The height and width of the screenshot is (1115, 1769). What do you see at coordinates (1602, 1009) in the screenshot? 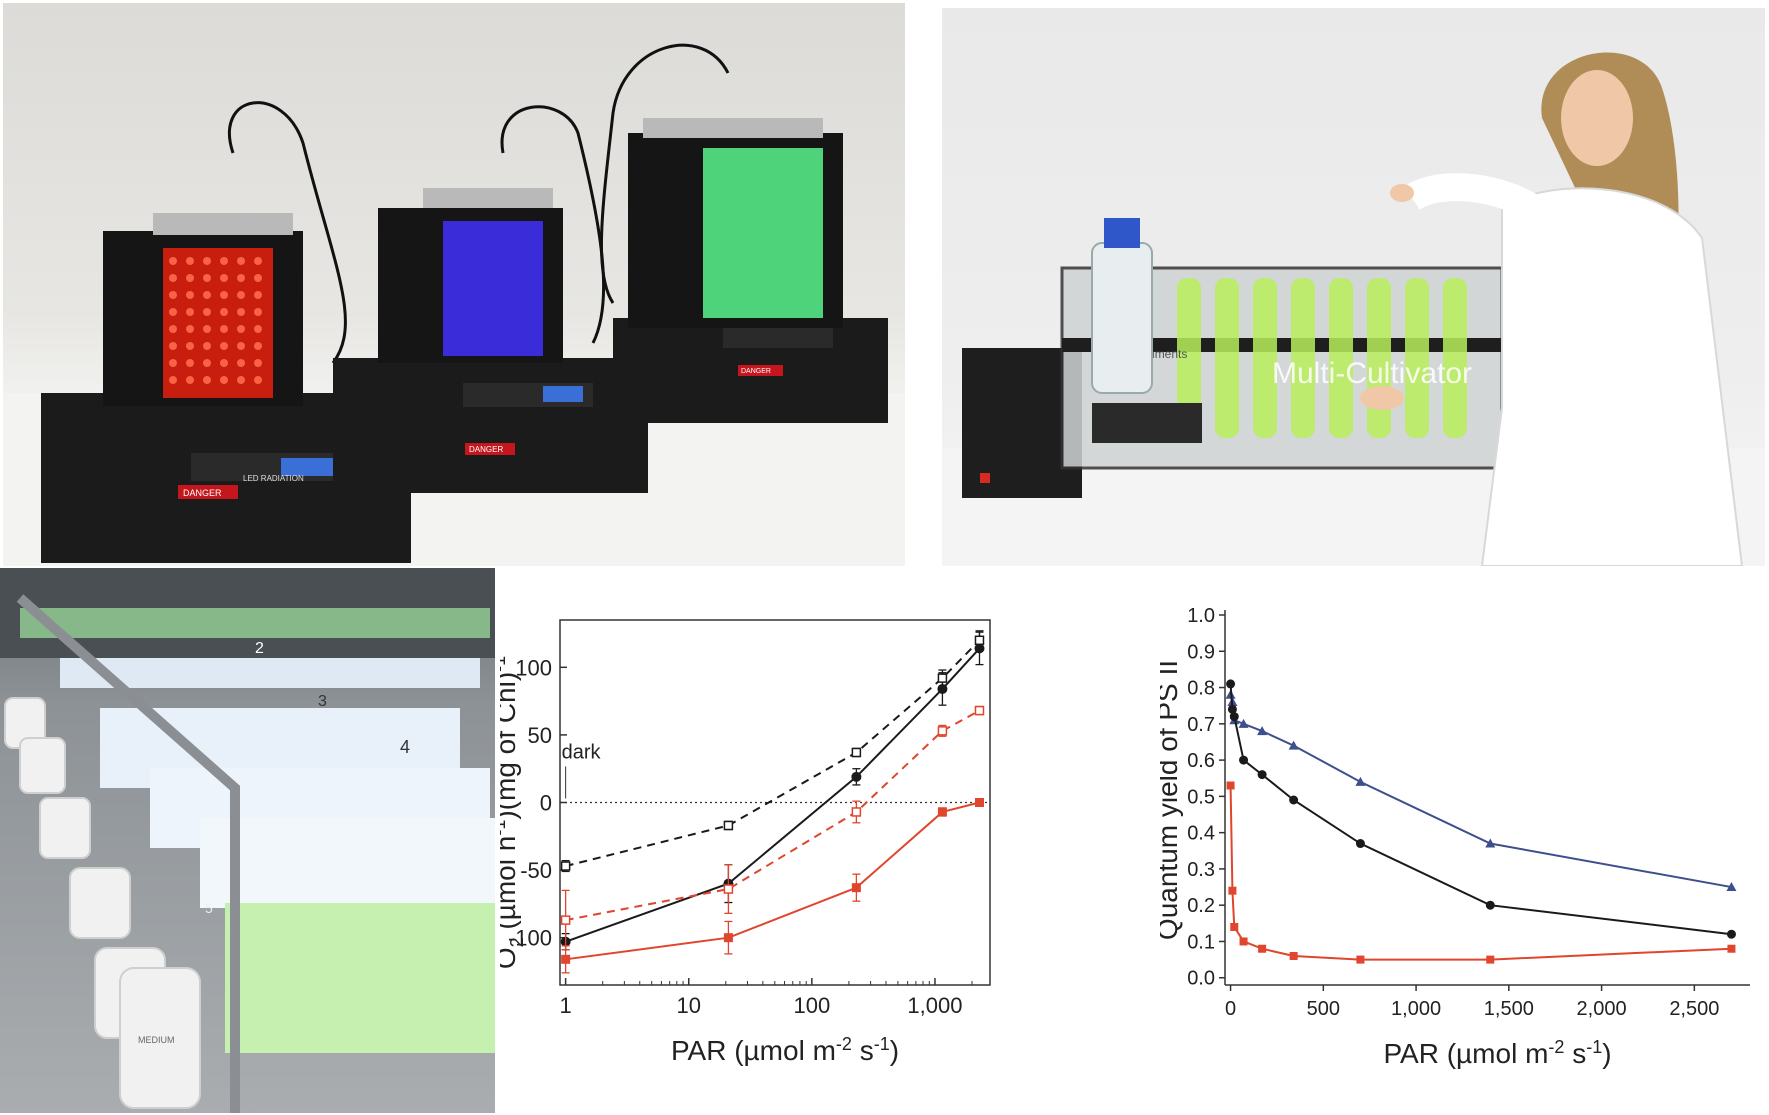
I see `x-tick-label: 2,000` at bounding box center [1602, 1009].